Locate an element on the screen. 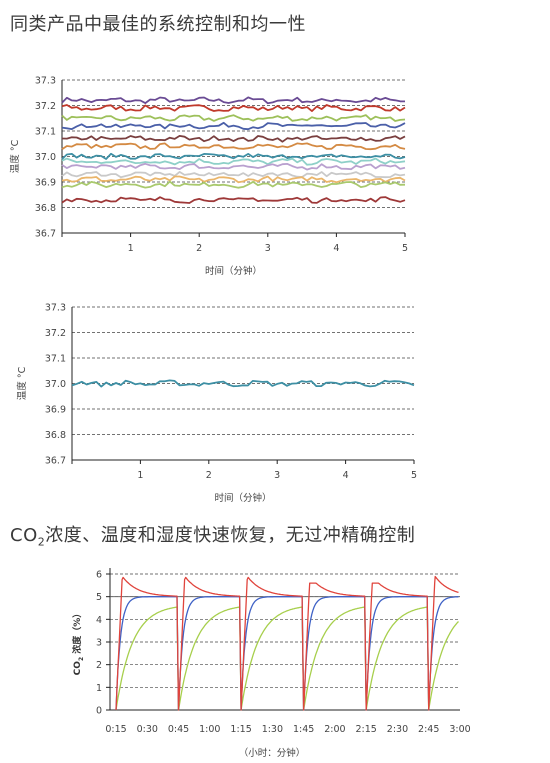 This screenshot has width=550, height=763. x-tick-label: 0:30 is located at coordinates (147, 729).